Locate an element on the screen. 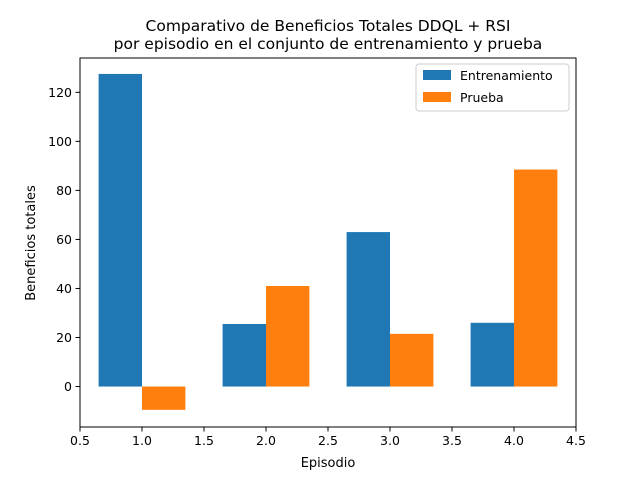  legend-swatch-entrenamiento is located at coordinates (437, 75).